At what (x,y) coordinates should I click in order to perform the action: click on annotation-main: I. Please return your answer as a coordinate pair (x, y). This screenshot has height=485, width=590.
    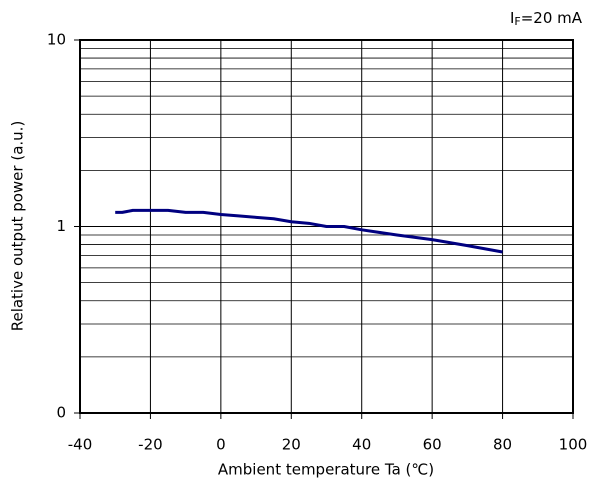
    Looking at the image, I should click on (512, 18).